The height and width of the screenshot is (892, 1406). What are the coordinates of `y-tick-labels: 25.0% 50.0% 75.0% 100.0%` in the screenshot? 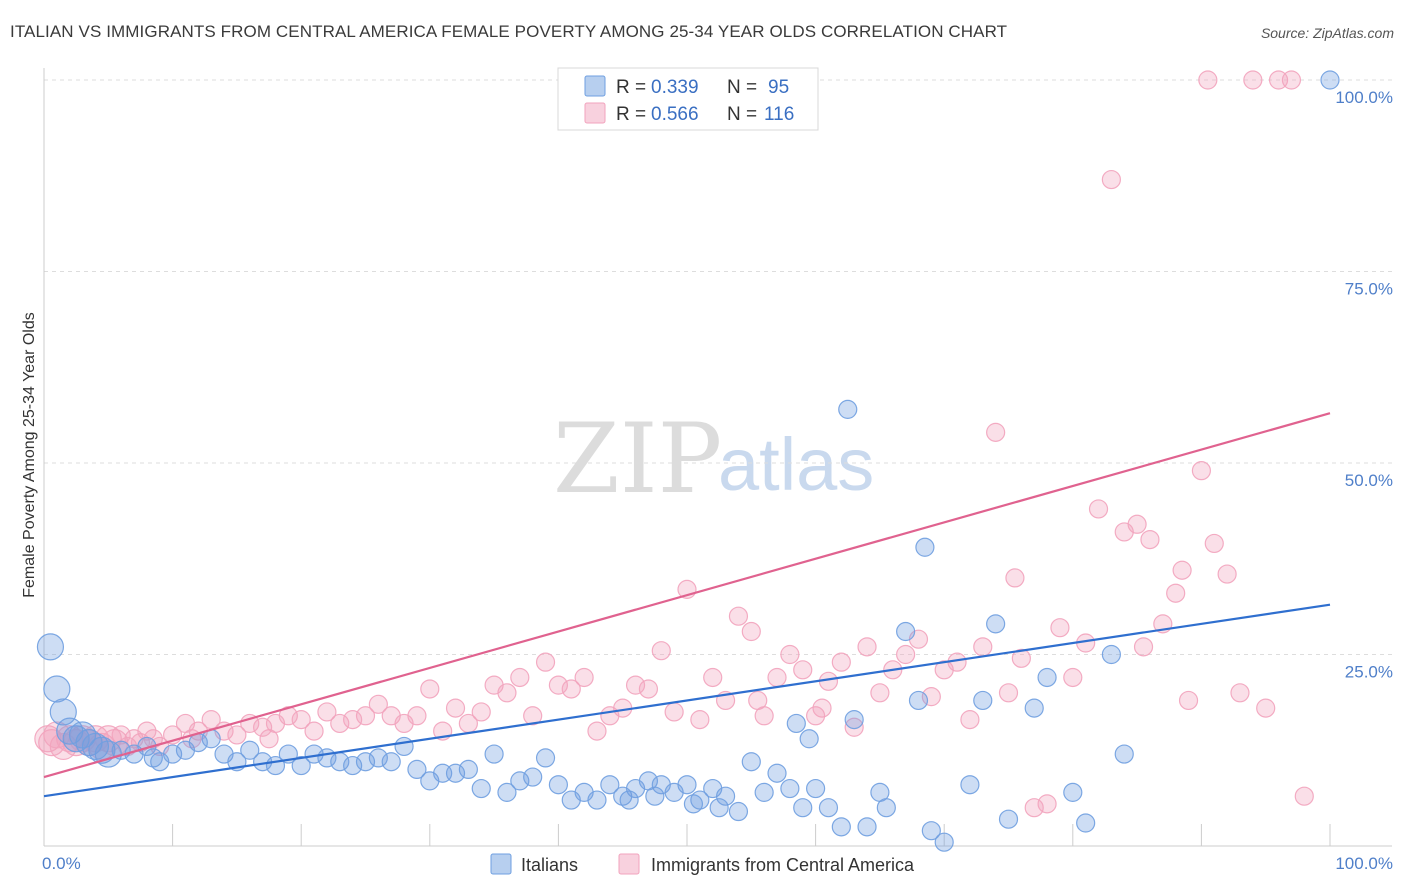 It's located at (1364, 385).